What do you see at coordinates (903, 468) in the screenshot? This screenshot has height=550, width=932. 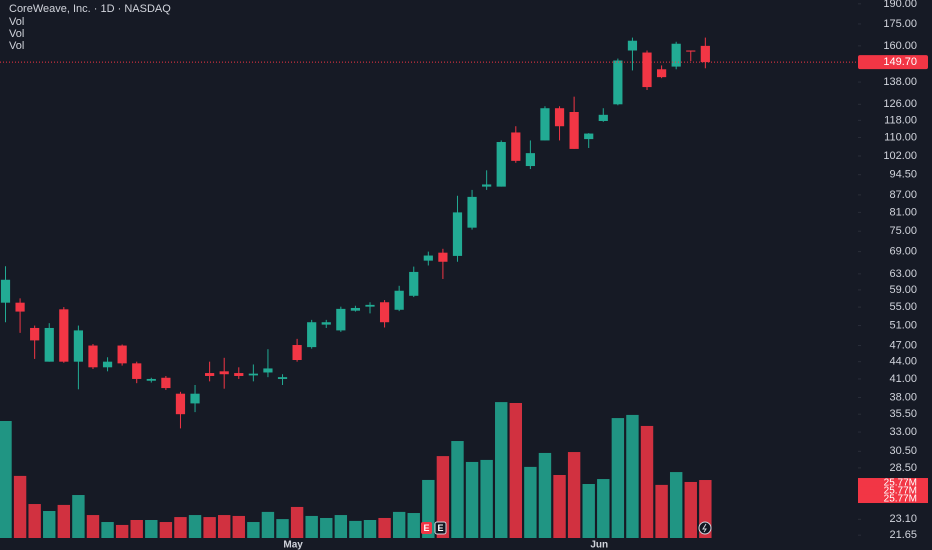 I see `y-tick-label: 28.50` at bounding box center [903, 468].